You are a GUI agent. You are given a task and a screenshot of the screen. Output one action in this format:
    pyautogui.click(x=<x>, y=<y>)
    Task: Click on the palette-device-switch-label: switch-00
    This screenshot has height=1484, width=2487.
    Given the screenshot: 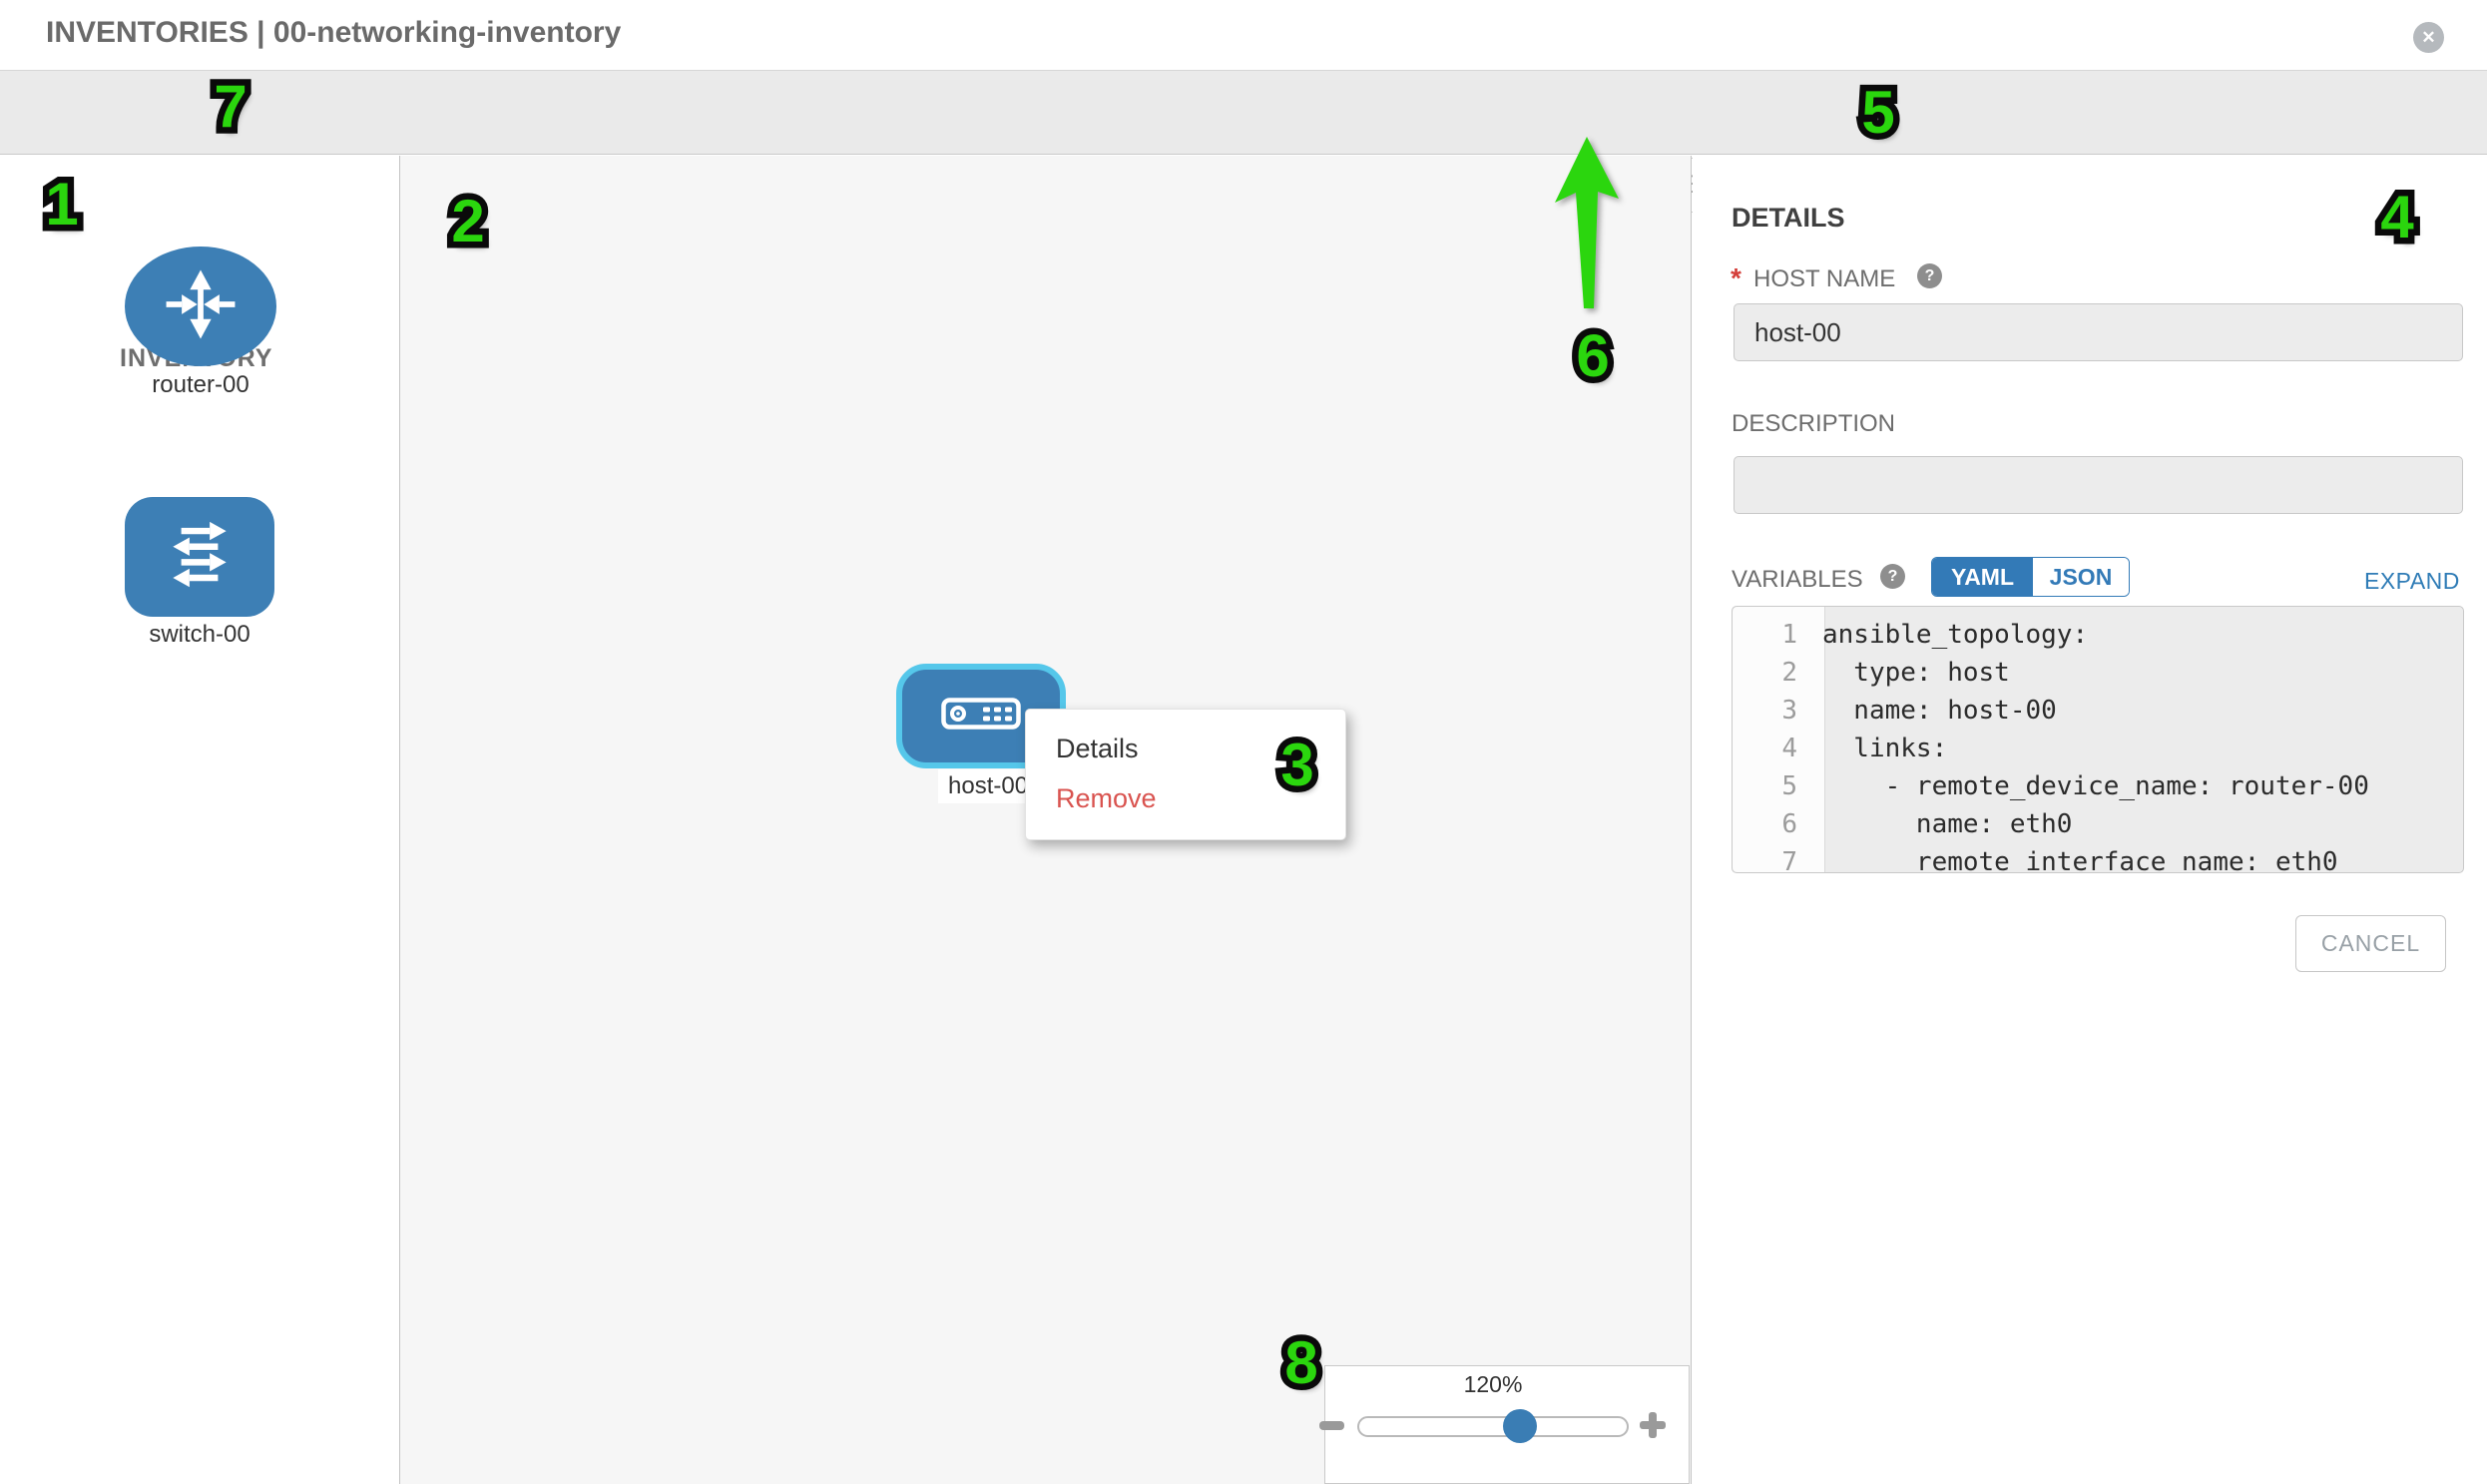 What is the action you would take?
    pyautogui.click(x=199, y=634)
    